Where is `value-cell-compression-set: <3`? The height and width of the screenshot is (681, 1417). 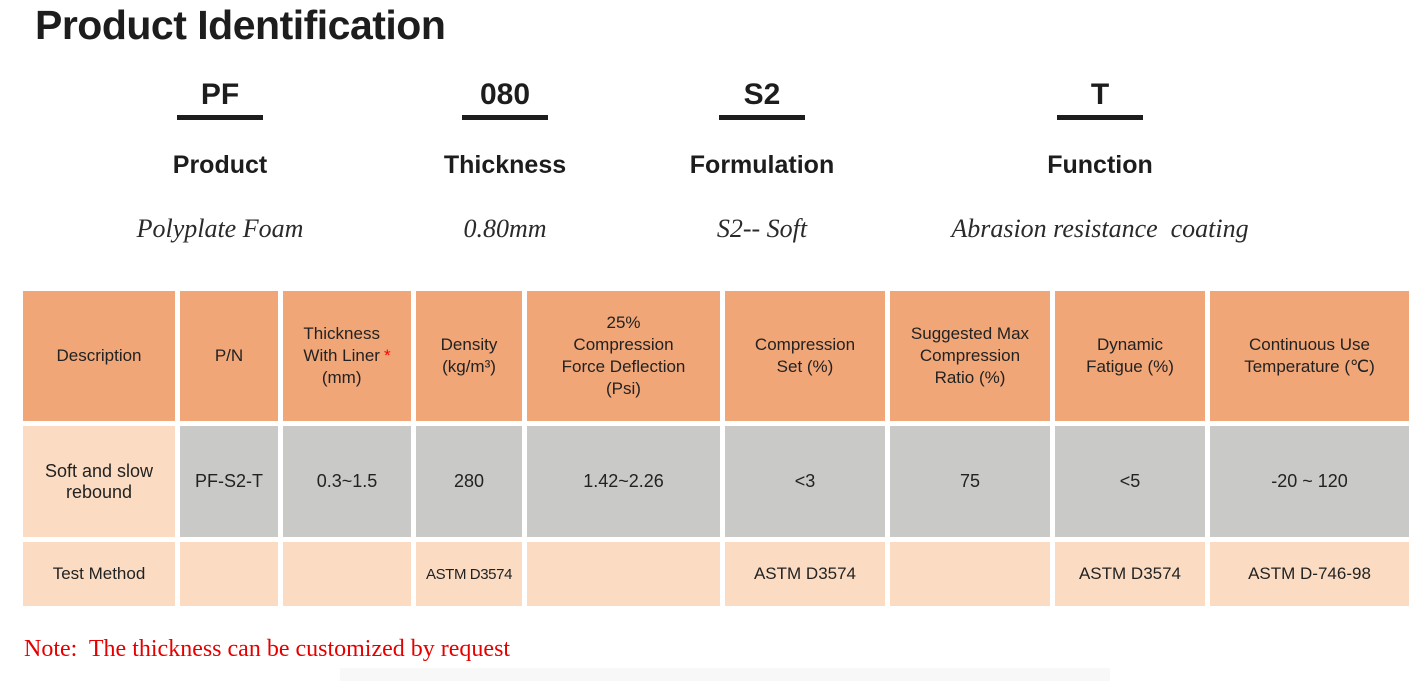 value-cell-compression-set: <3 is located at coordinates (805, 481).